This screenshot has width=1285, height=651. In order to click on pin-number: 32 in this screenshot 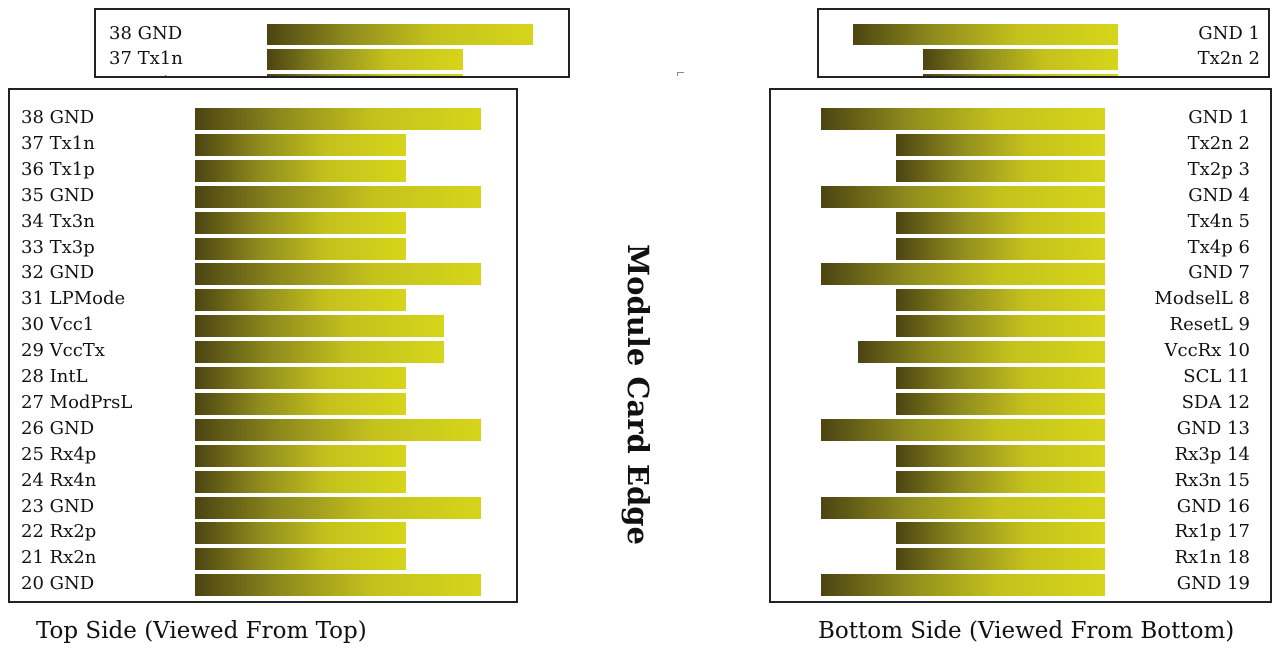, I will do `click(32, 273)`.